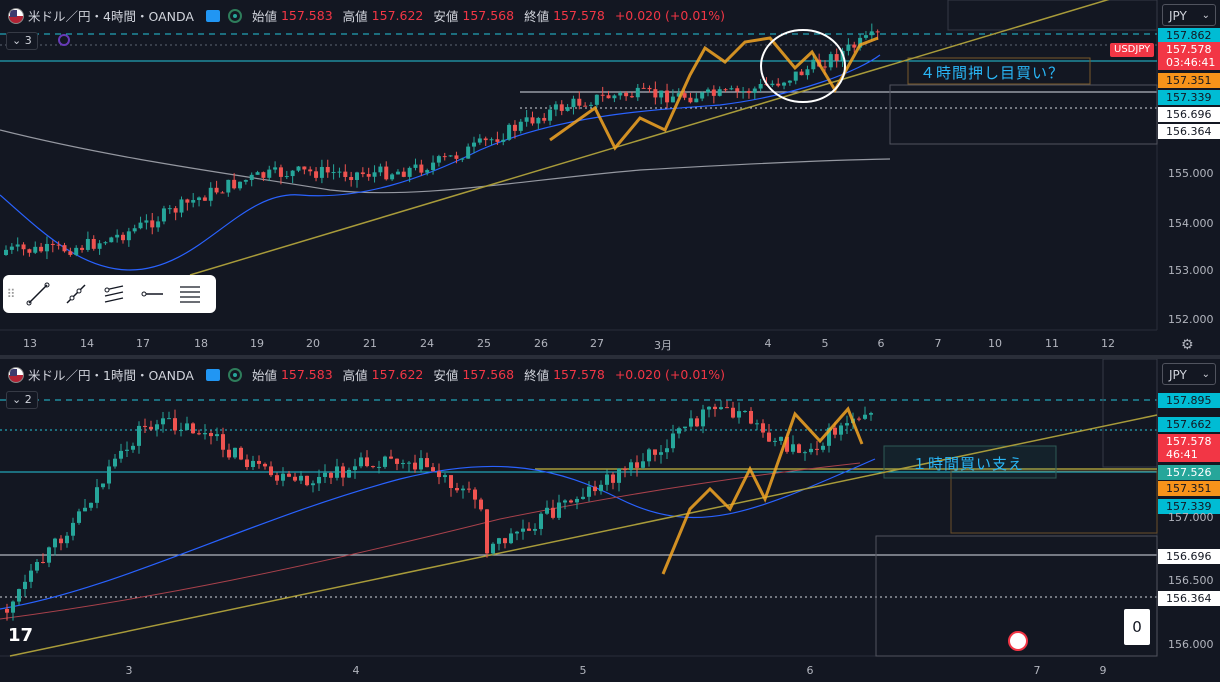  I want to click on zero-badge: 0, so click(1137, 627).